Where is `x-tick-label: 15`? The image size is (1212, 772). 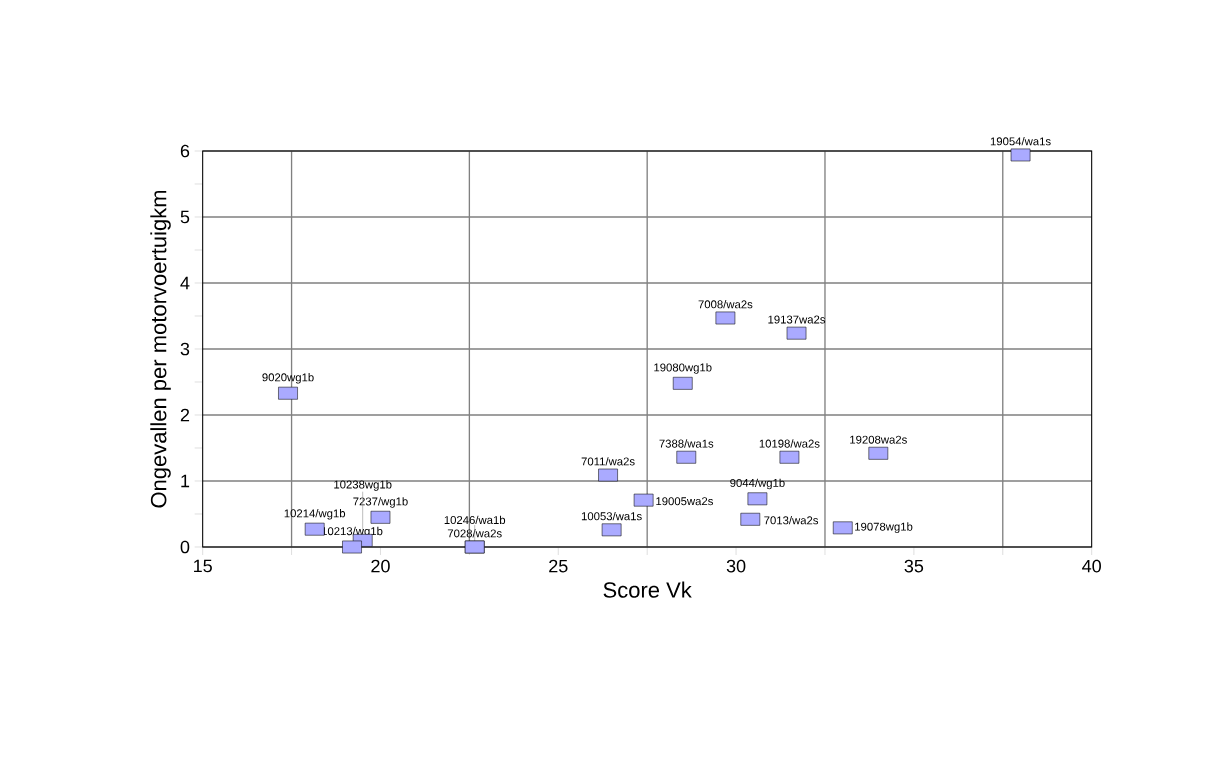
x-tick-label: 15 is located at coordinates (203, 566).